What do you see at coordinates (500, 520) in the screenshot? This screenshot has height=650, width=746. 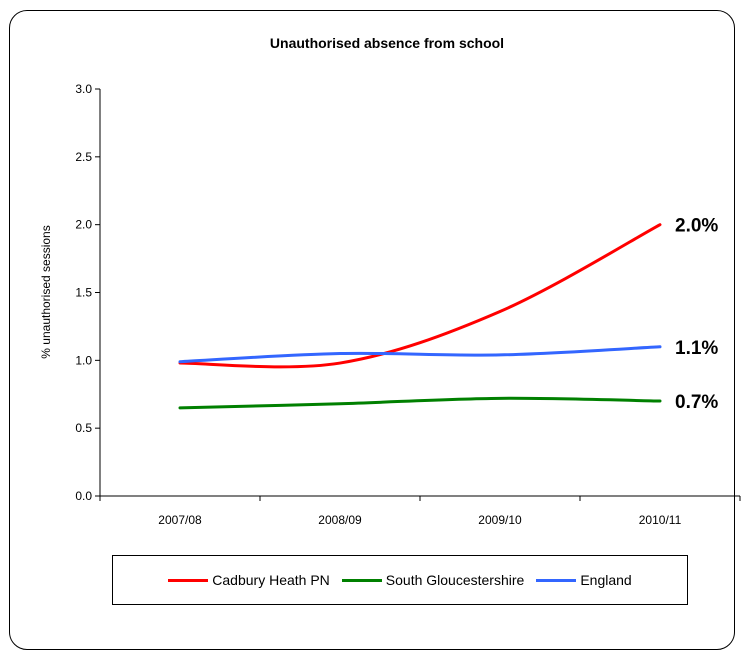 I see `x-tick-label: 2009/10` at bounding box center [500, 520].